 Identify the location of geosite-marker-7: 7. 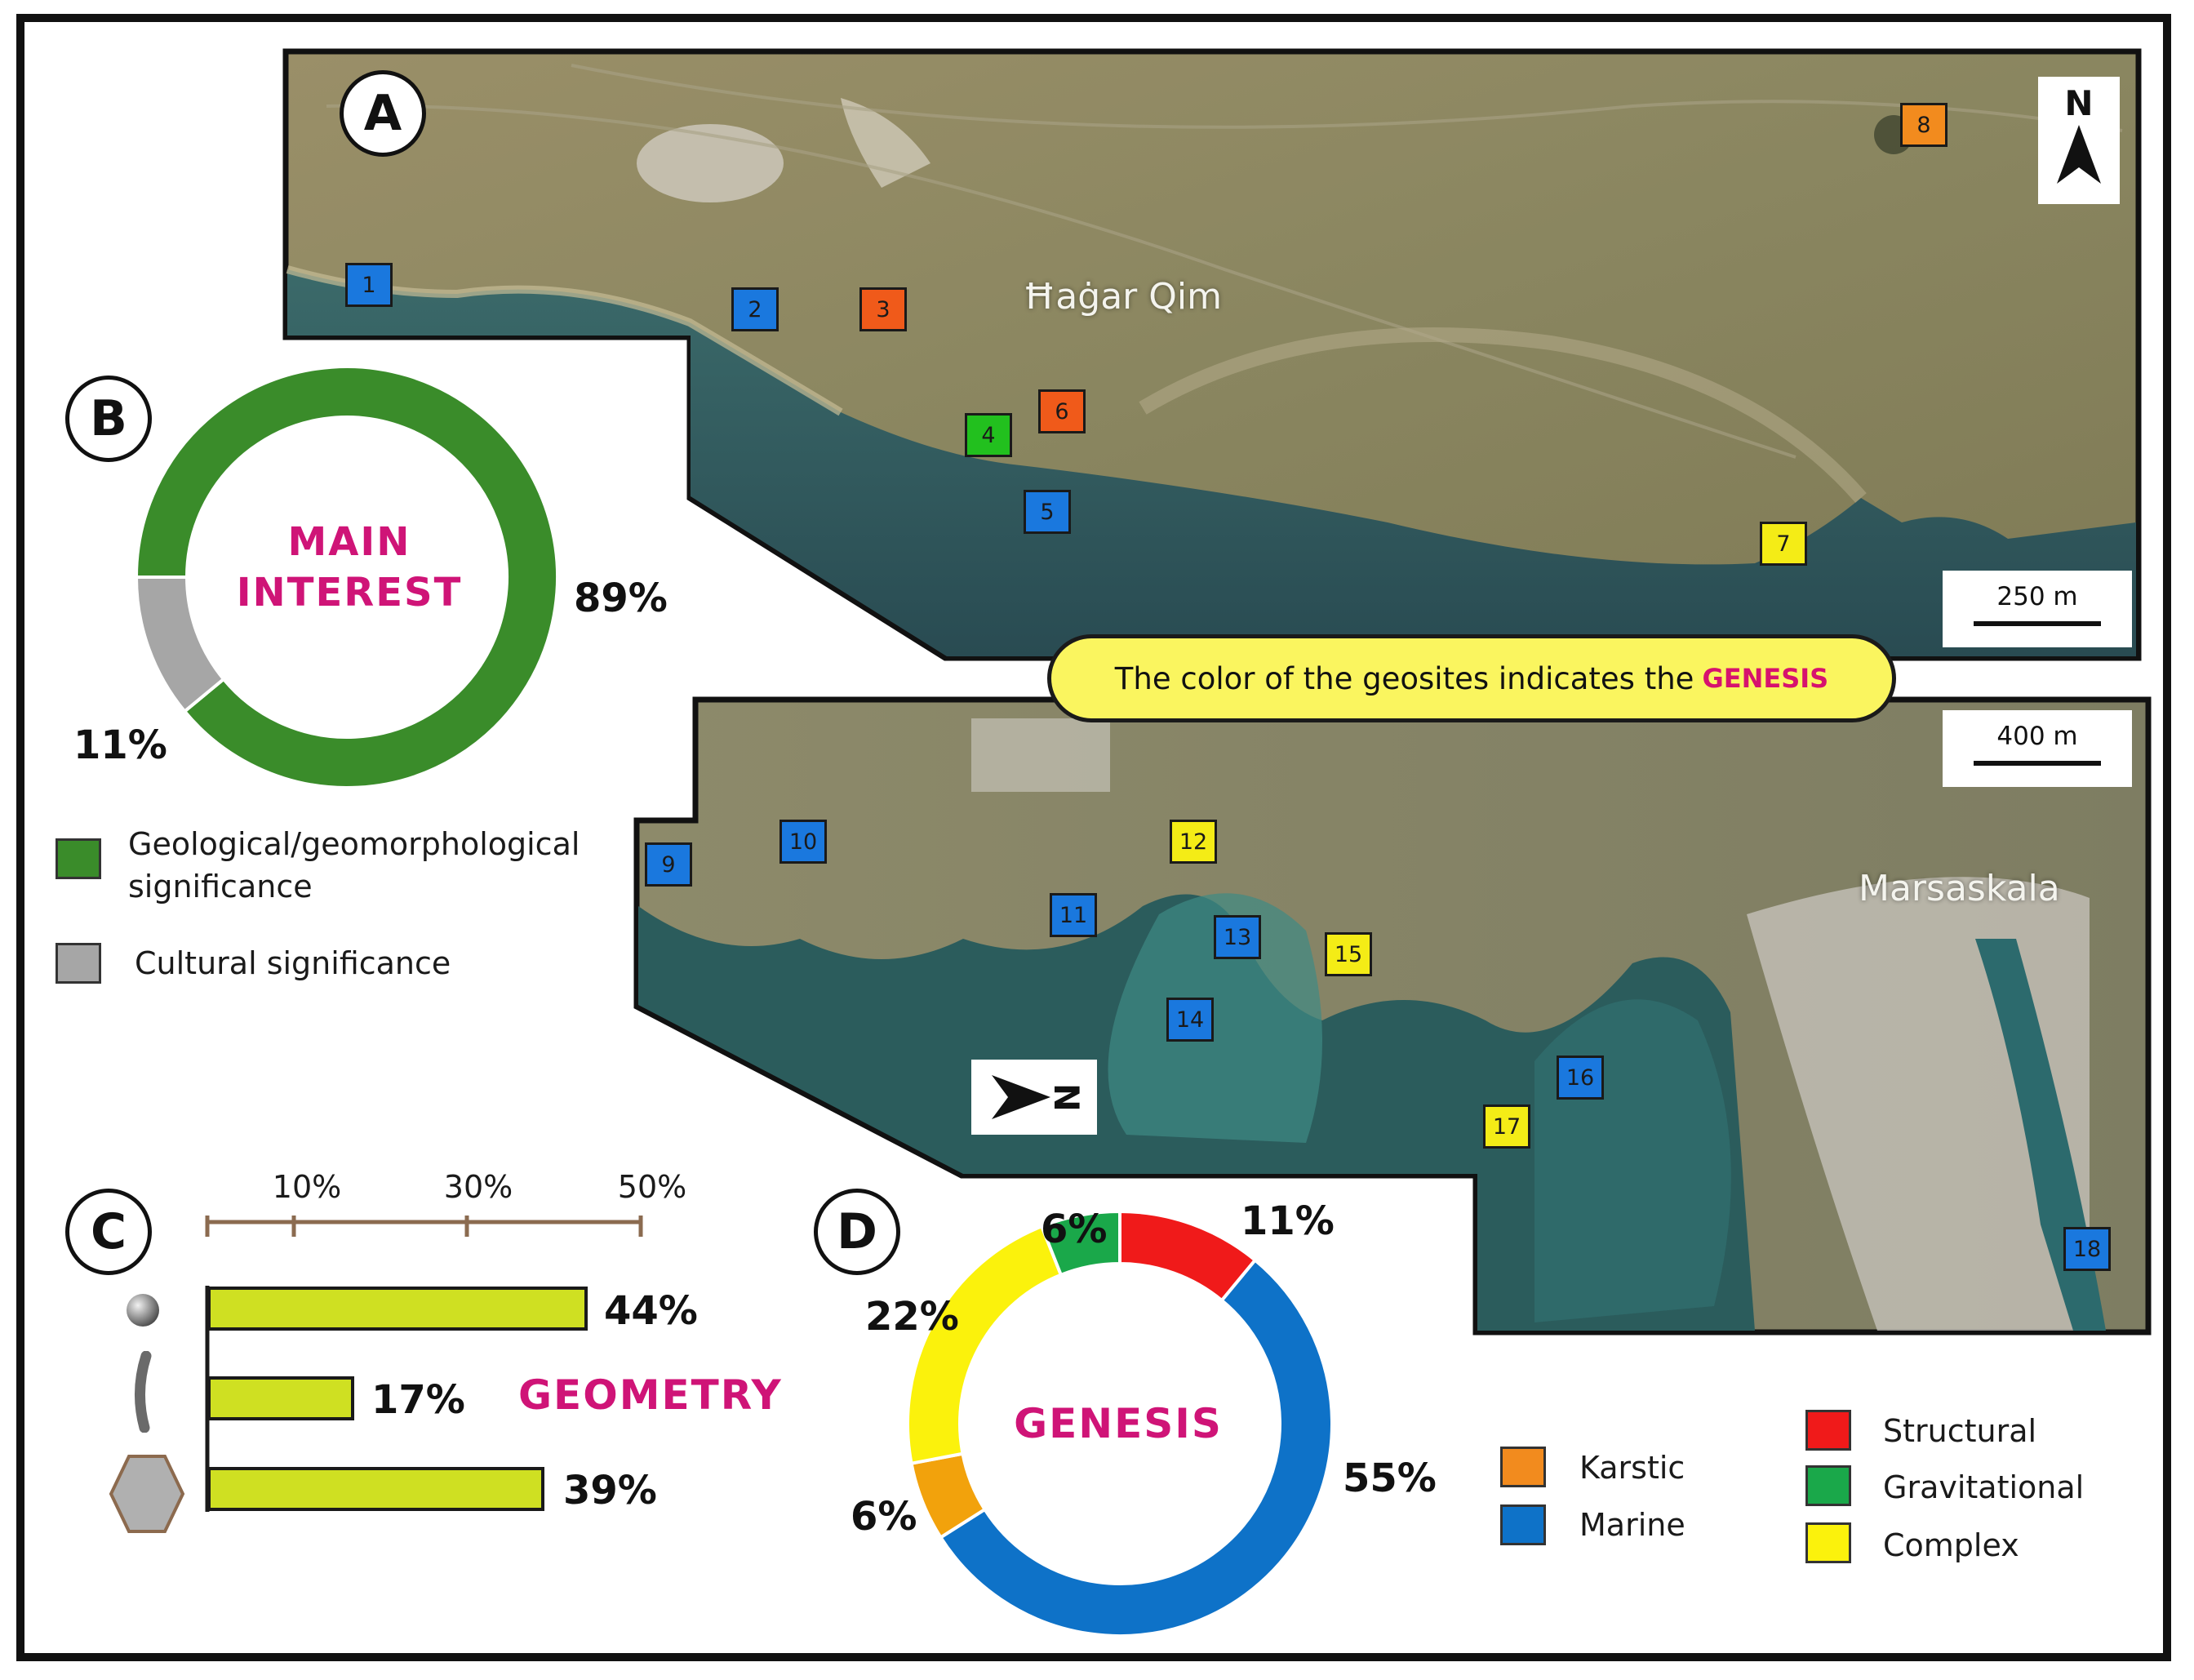
(1783, 544).